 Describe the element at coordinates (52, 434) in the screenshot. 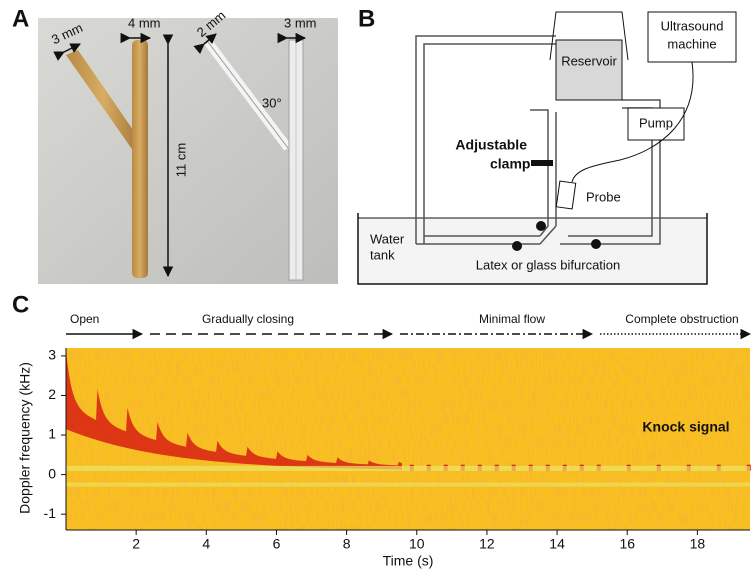

I see `y-tick-label: 1` at that location.